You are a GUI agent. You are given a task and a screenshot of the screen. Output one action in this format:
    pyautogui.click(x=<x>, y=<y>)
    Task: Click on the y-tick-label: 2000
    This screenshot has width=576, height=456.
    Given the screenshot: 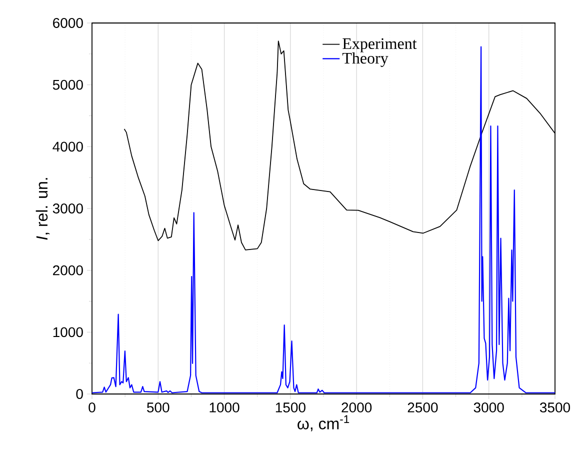 What is the action you would take?
    pyautogui.click(x=68, y=270)
    